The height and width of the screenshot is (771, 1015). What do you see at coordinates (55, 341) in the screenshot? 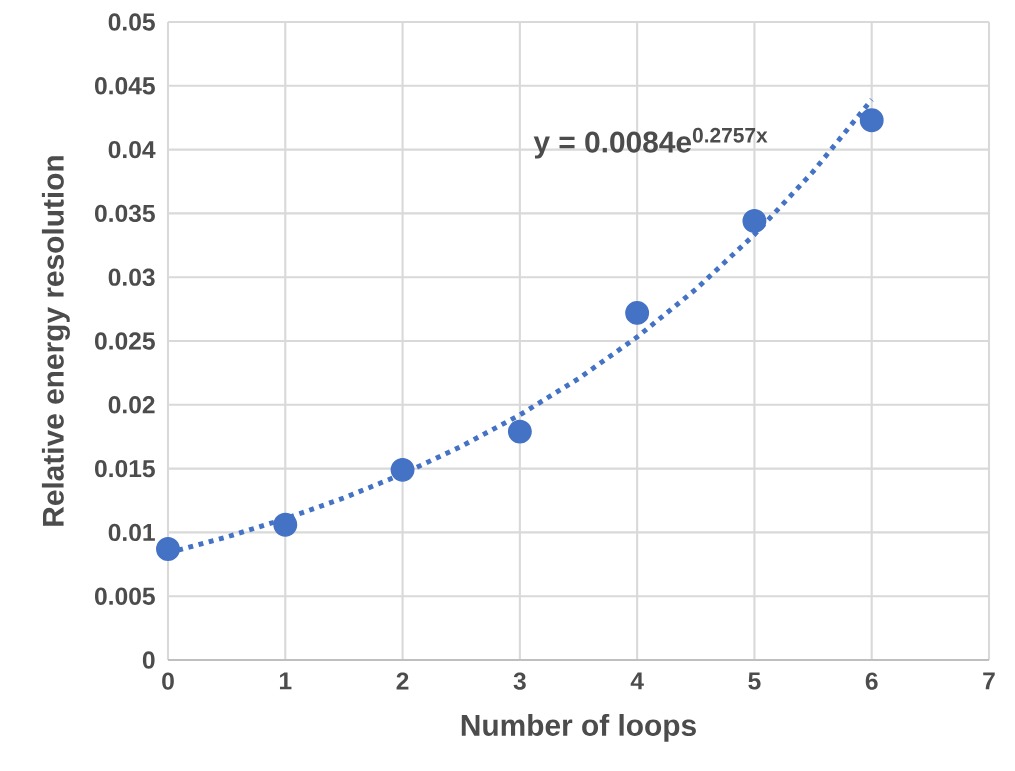
I see `y-axis-title: Relative energy resolution` at bounding box center [55, 341].